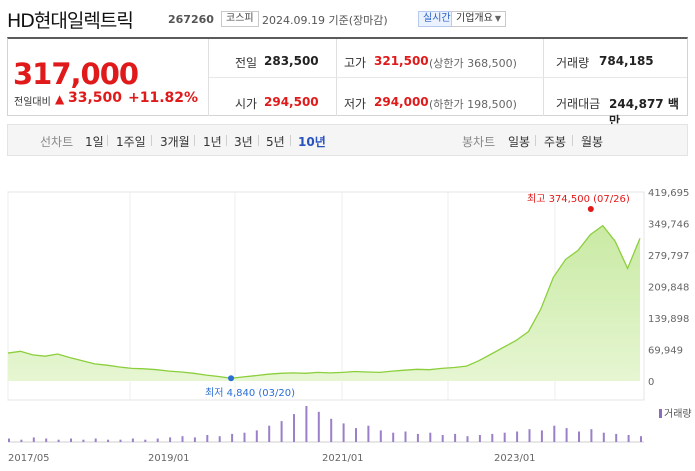  Describe the element at coordinates (29, 458) in the screenshot. I see `x-tick-label: 2017/05` at that location.